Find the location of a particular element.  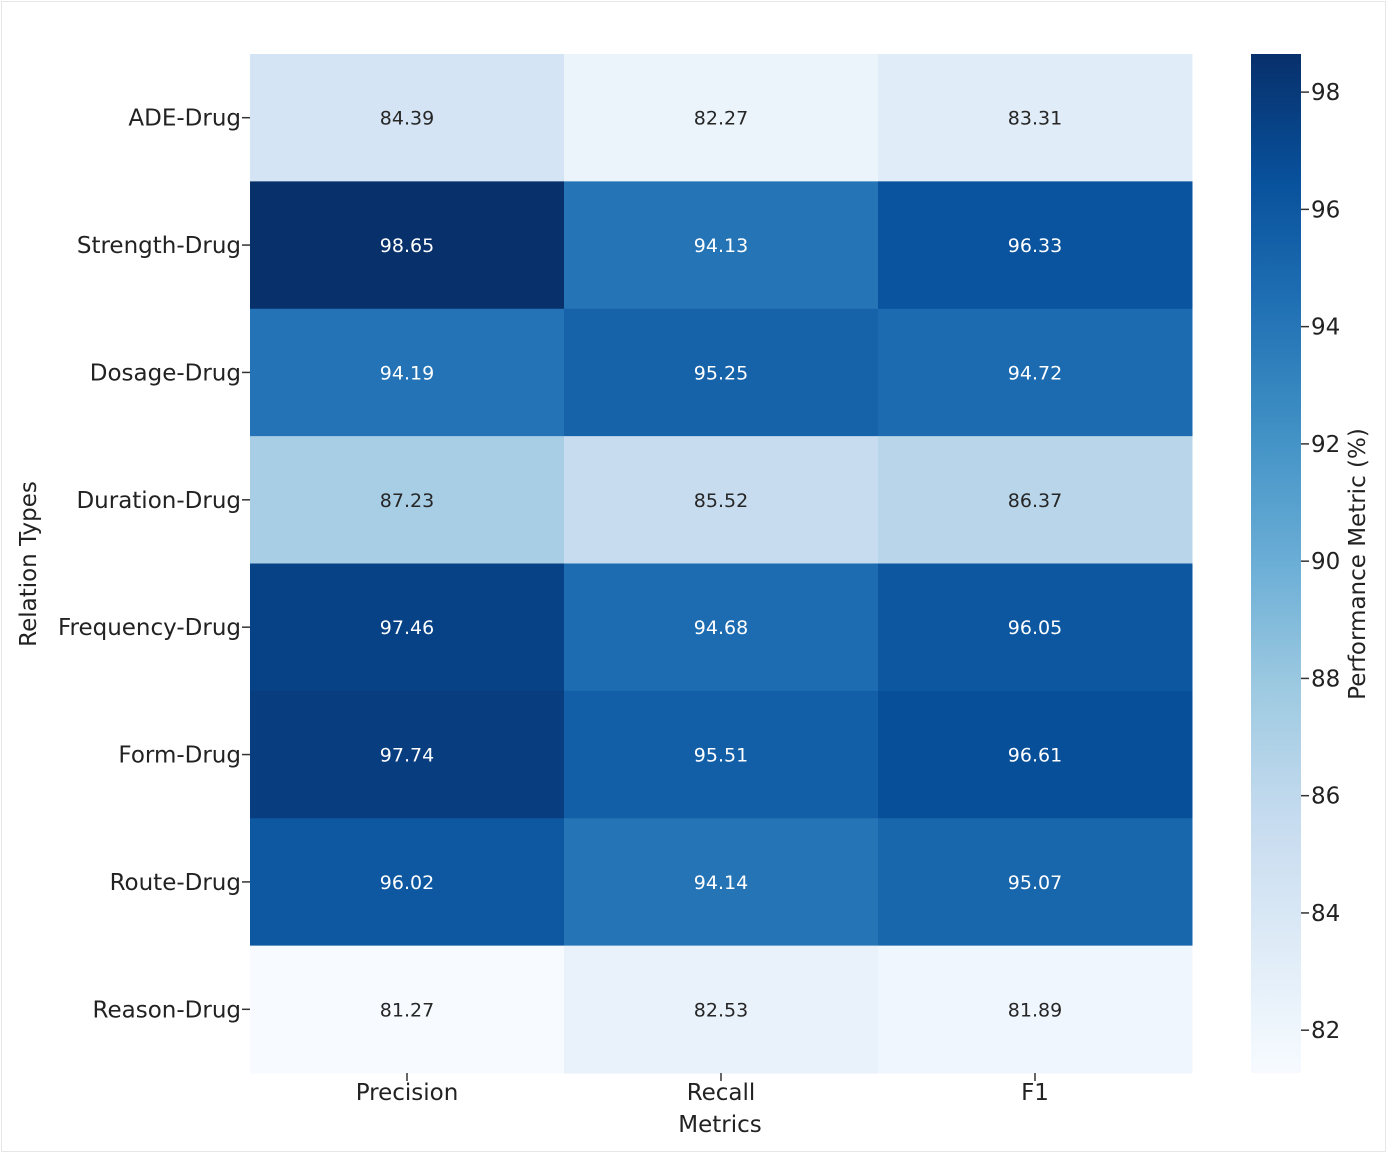

cell-value-label: 86.37 is located at coordinates (1035, 501).